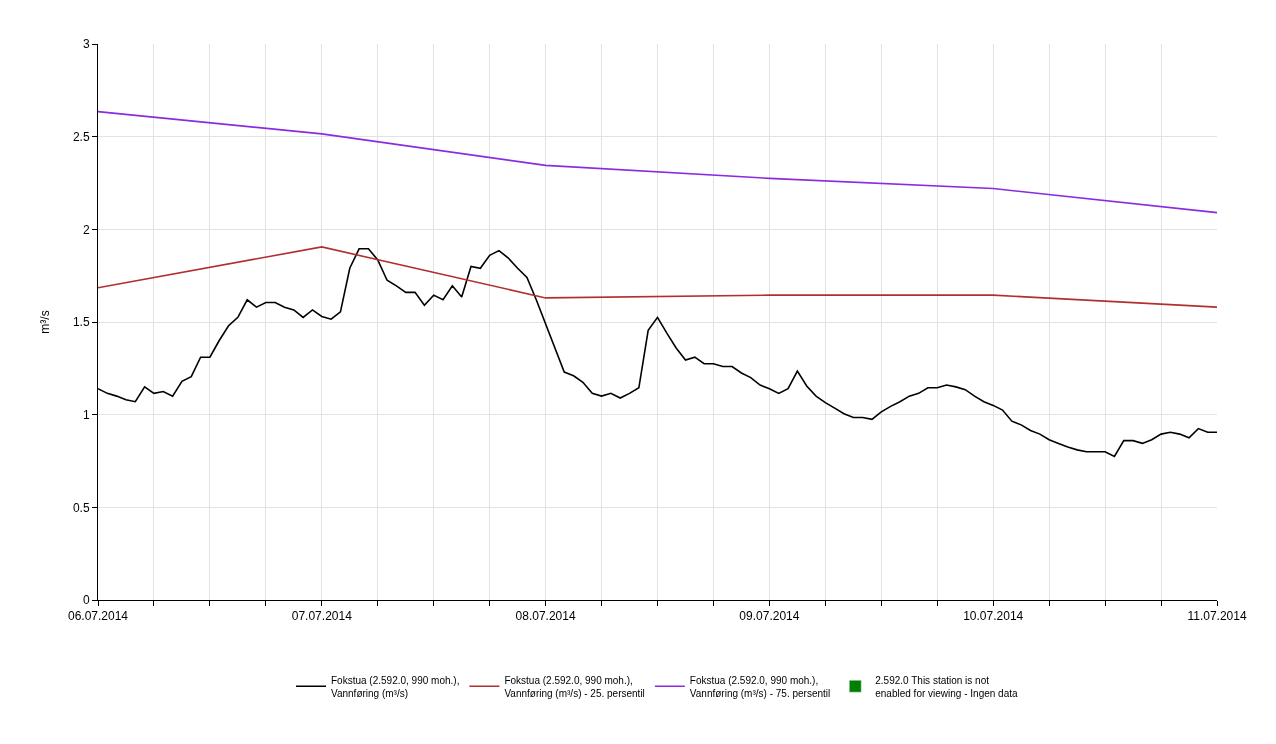  I want to click on x-tick-label: 09.07.2014, so click(769, 616).